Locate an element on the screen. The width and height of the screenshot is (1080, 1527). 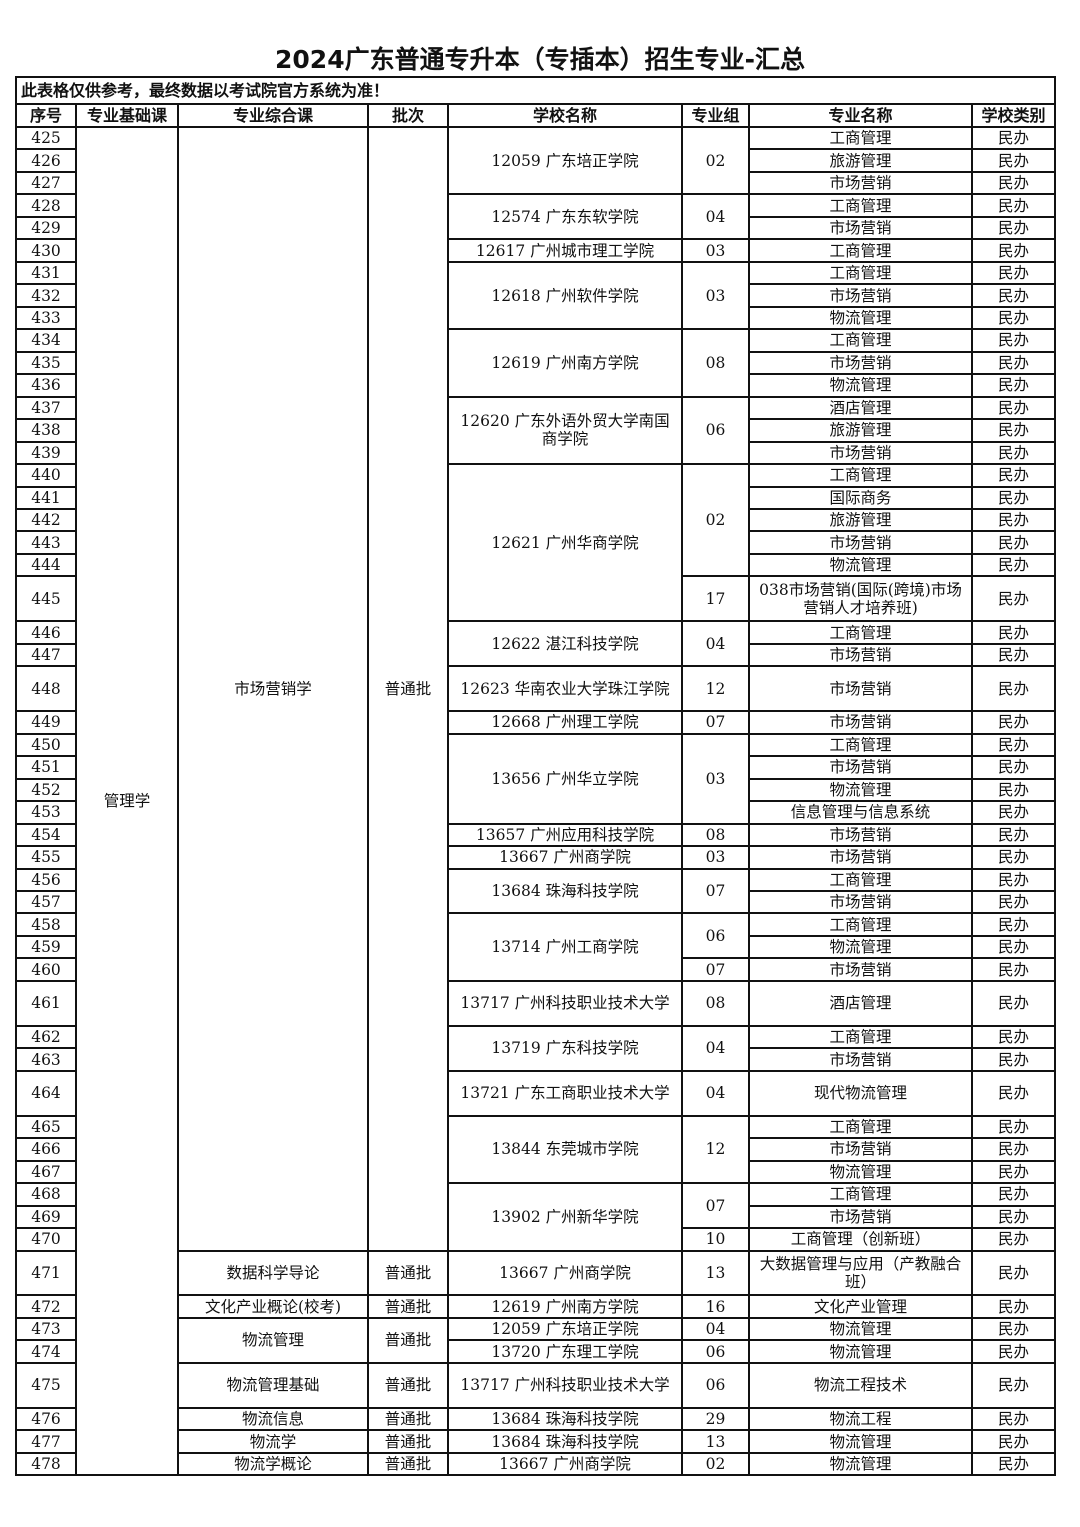
school-name: 12668 广州理工学院 is located at coordinates (565, 722).